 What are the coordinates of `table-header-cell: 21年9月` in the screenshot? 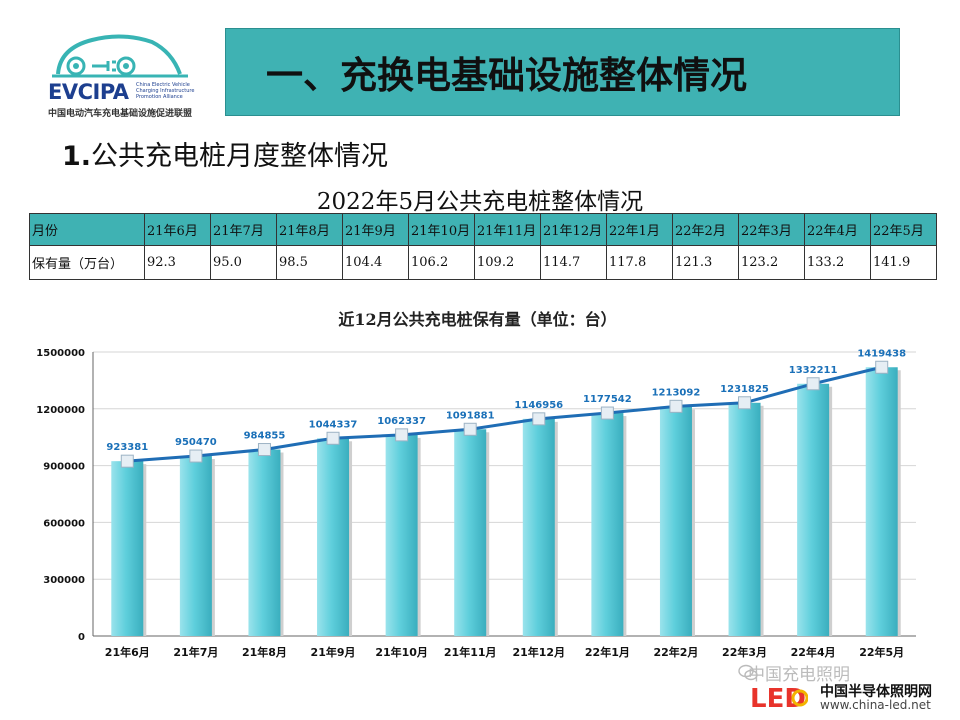 It's located at (375, 229).